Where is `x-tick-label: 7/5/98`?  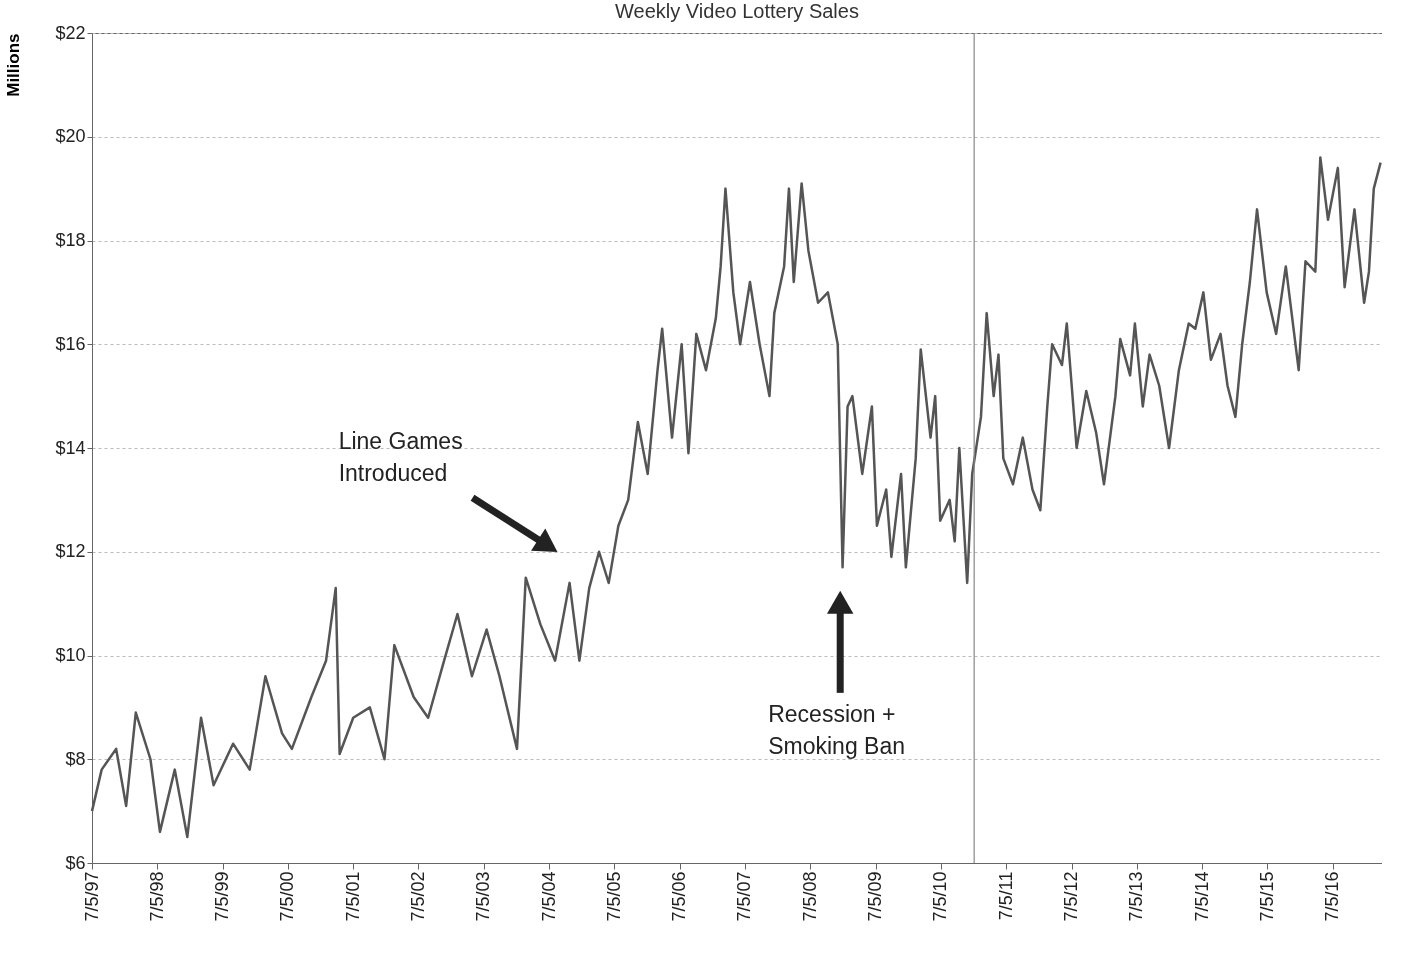
x-tick-label: 7/5/98 is located at coordinates (156, 896).